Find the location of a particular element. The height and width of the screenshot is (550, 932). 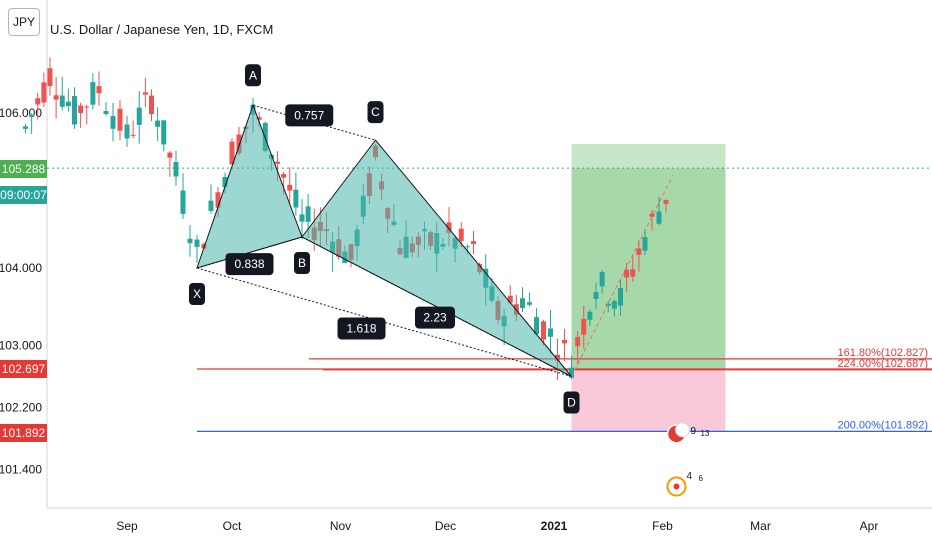

x-tick-label: Sep is located at coordinates (127, 526).